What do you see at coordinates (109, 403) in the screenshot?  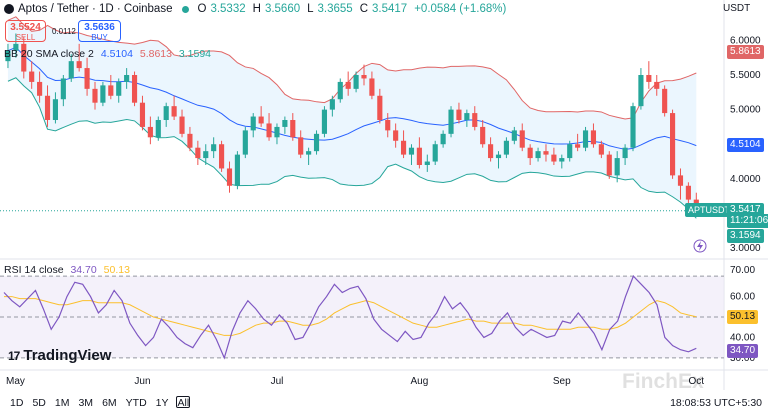 I see `range-button-6m: 6M` at bounding box center [109, 403].